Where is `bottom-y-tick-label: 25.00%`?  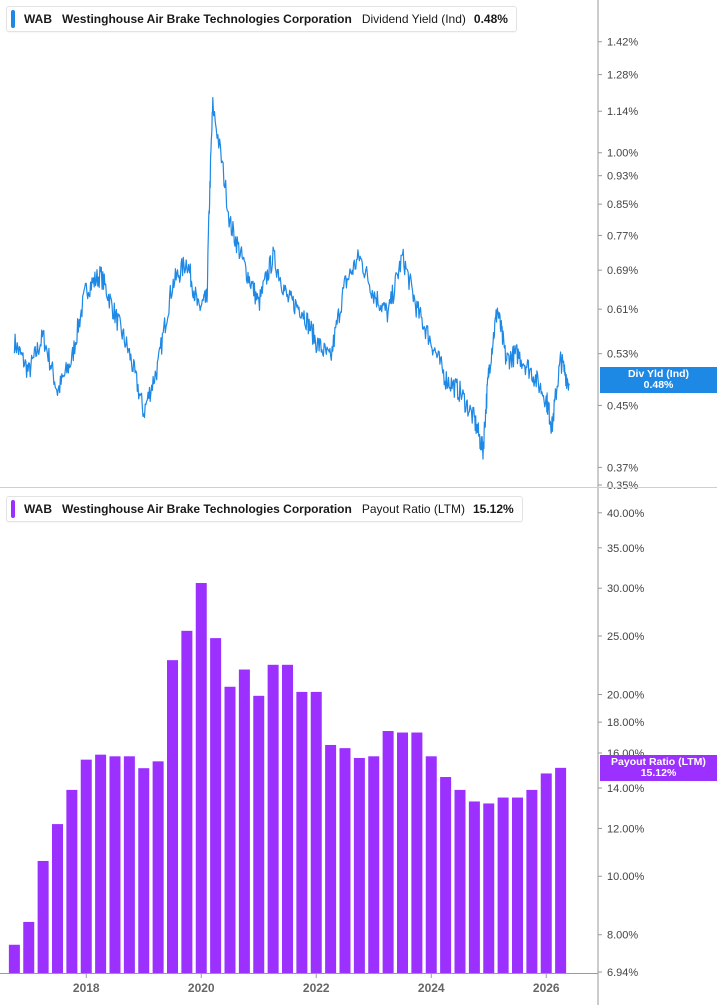
bottom-y-tick-label: 25.00% is located at coordinates (626, 637).